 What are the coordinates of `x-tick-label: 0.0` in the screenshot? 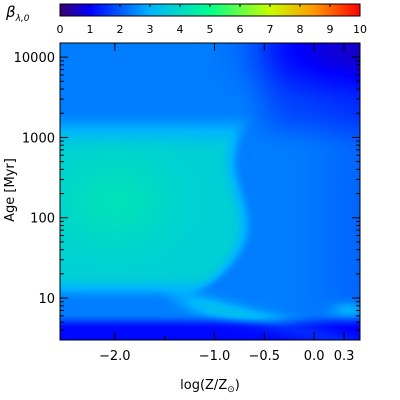 It's located at (314, 356).